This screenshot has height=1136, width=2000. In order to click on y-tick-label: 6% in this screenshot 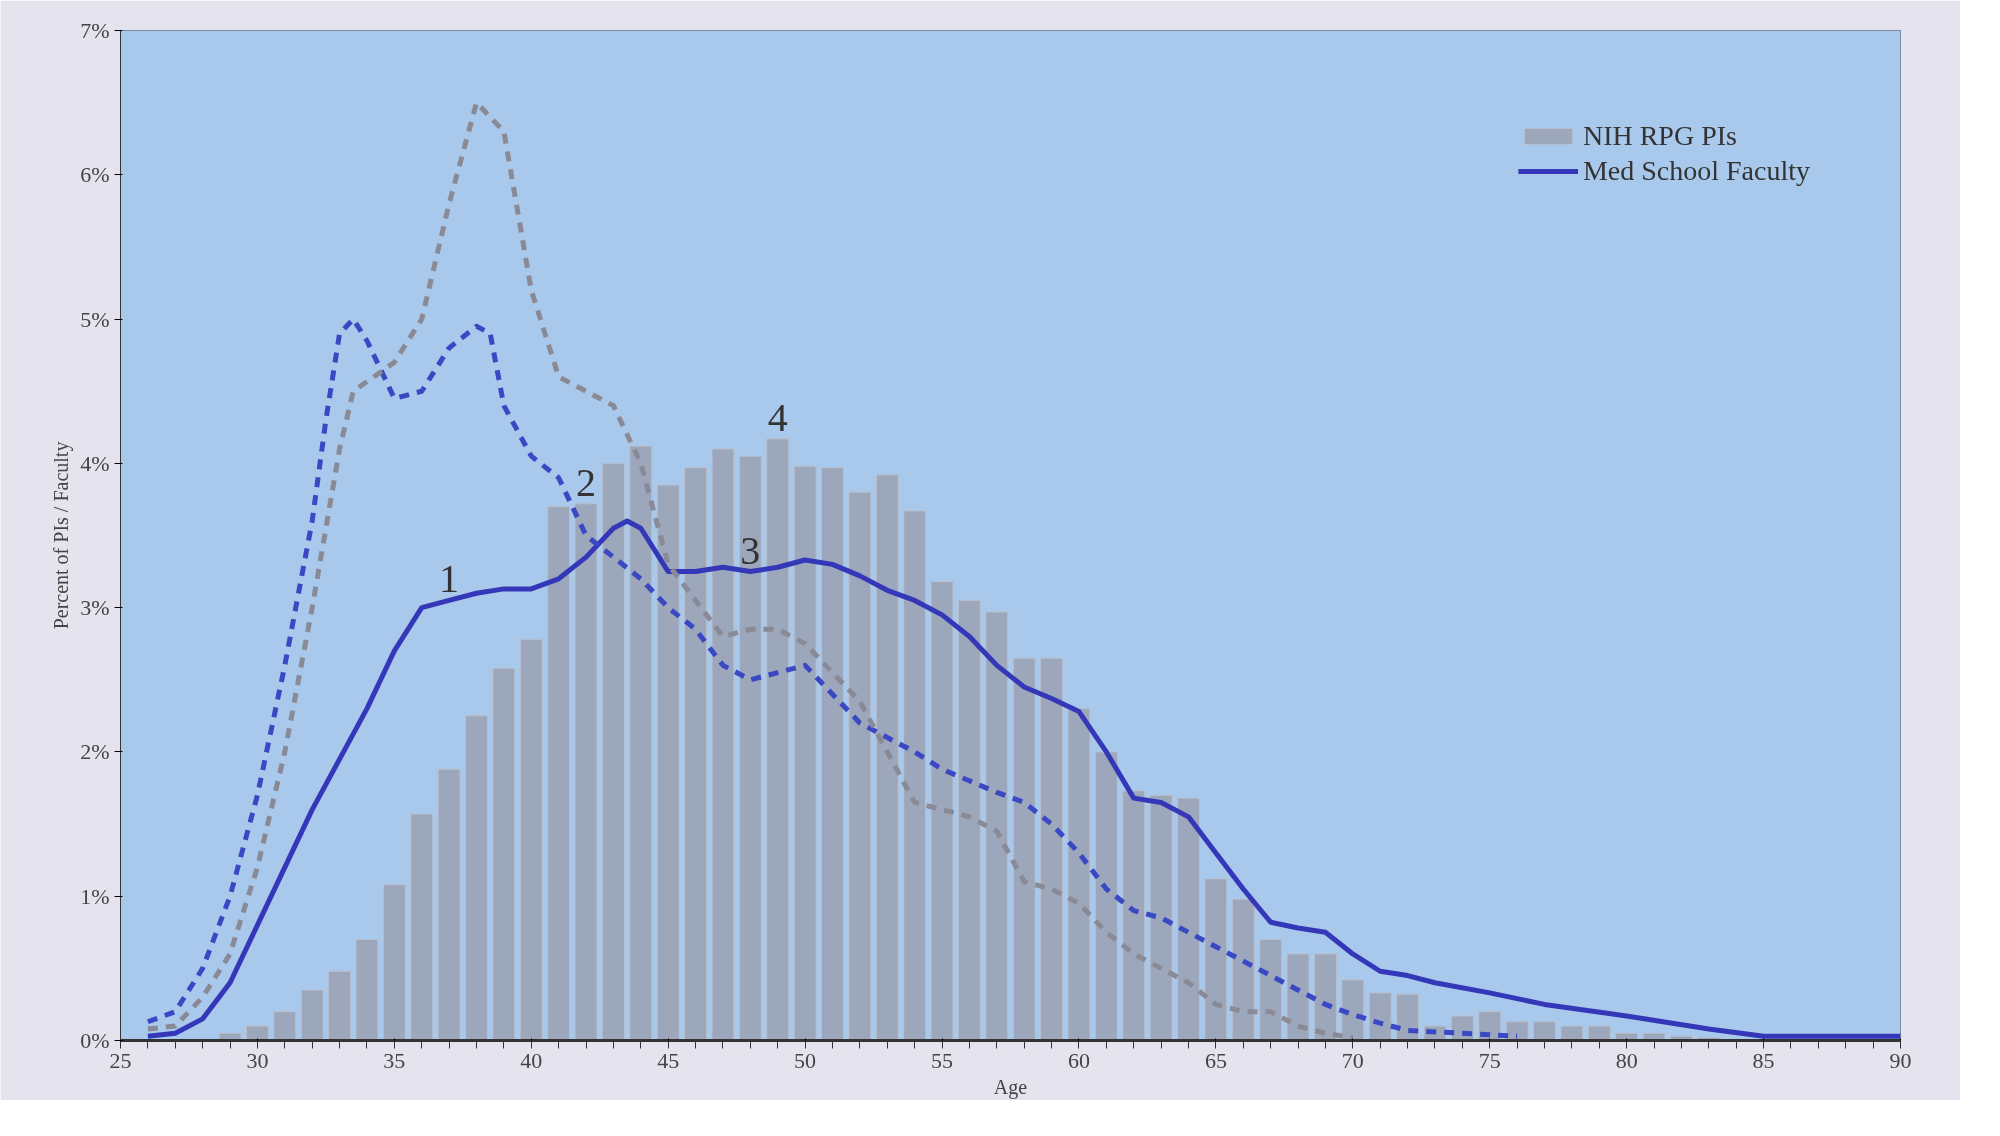, I will do `click(95, 175)`.